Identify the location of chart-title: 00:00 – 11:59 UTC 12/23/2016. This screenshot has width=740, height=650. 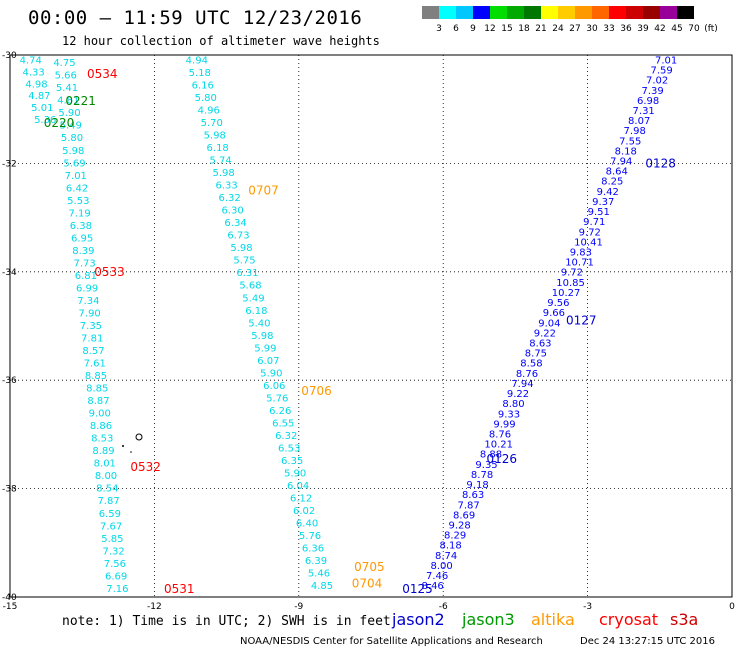
(195, 18).